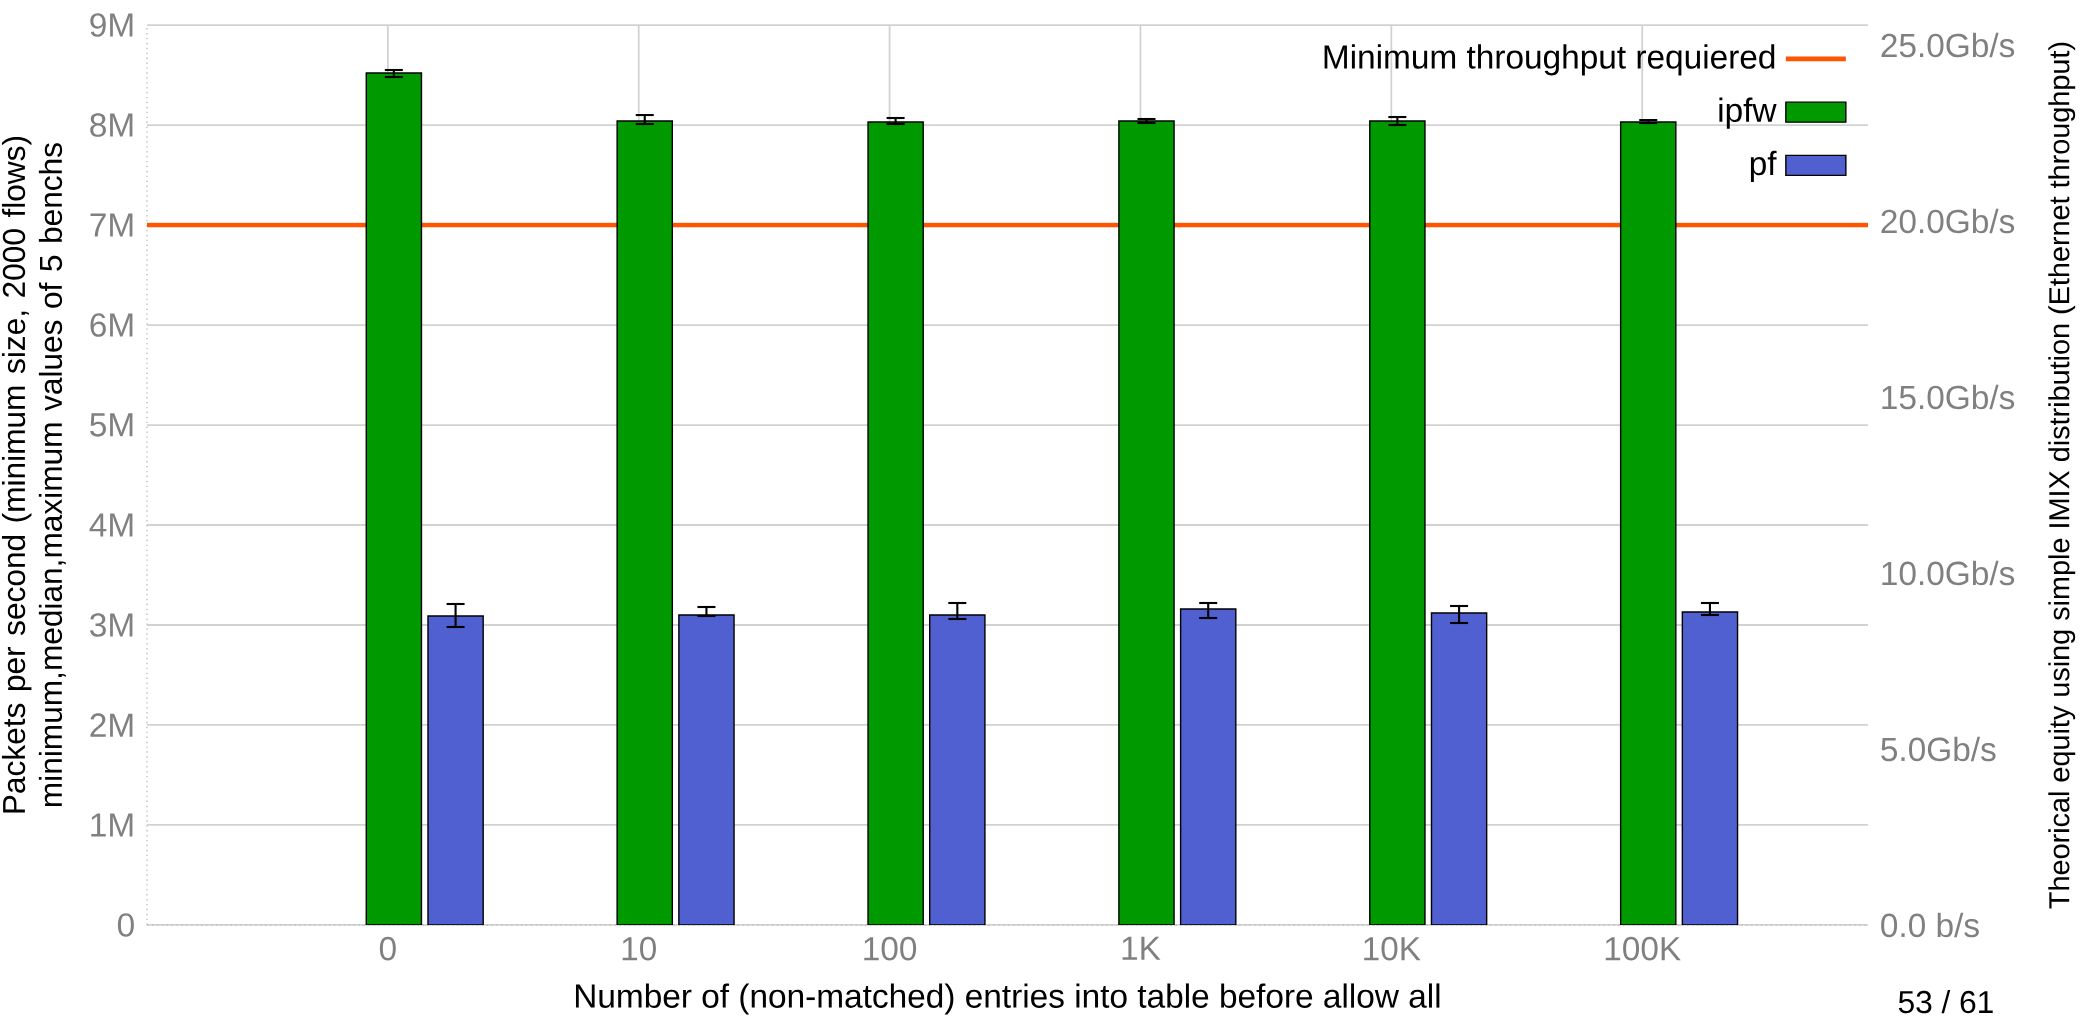  I want to click on y-axis-title: Packets per second (minimum size, 2000 flows) minimum,median,maximum values of 5 benchs, so click(33, 474).